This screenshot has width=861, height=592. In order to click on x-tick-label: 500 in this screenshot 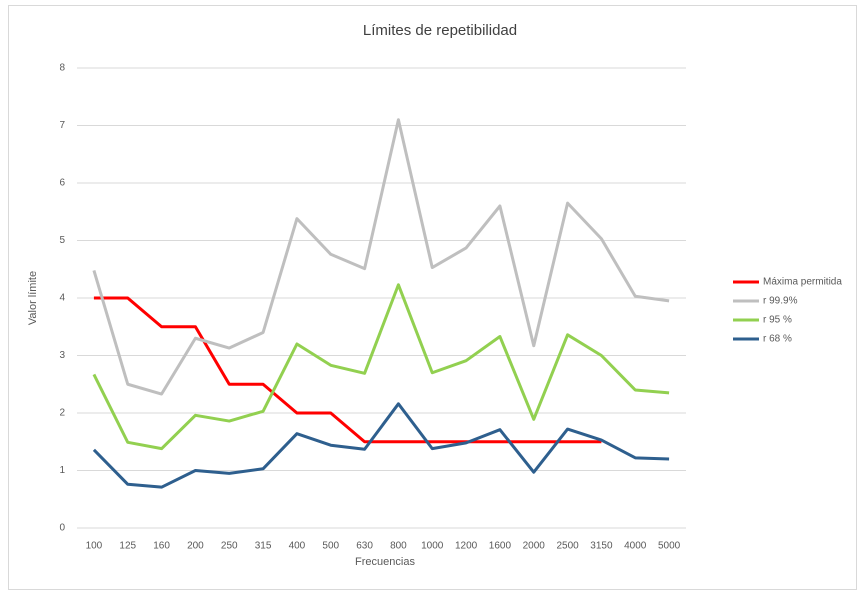, I will do `click(330, 546)`.